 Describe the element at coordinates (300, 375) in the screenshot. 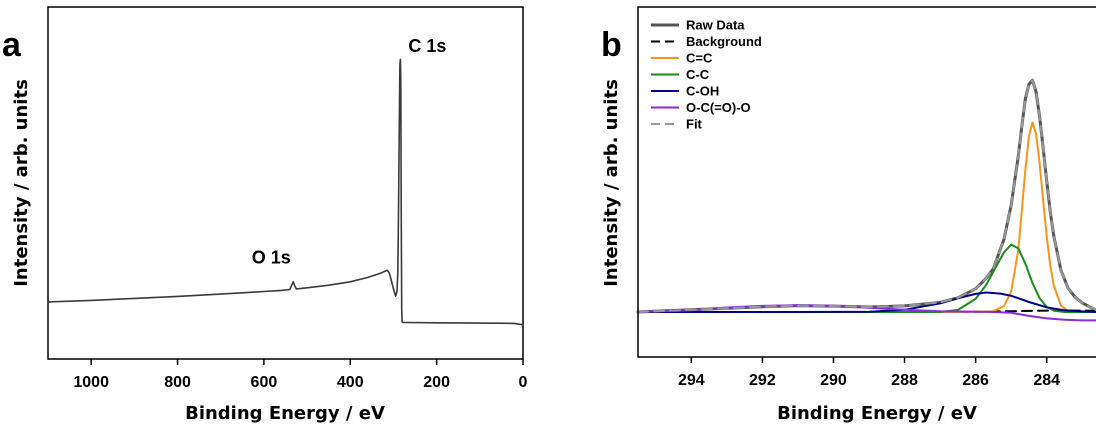

I see `panel-a-x-ticks: 1000 800 600 400 200 0` at that location.